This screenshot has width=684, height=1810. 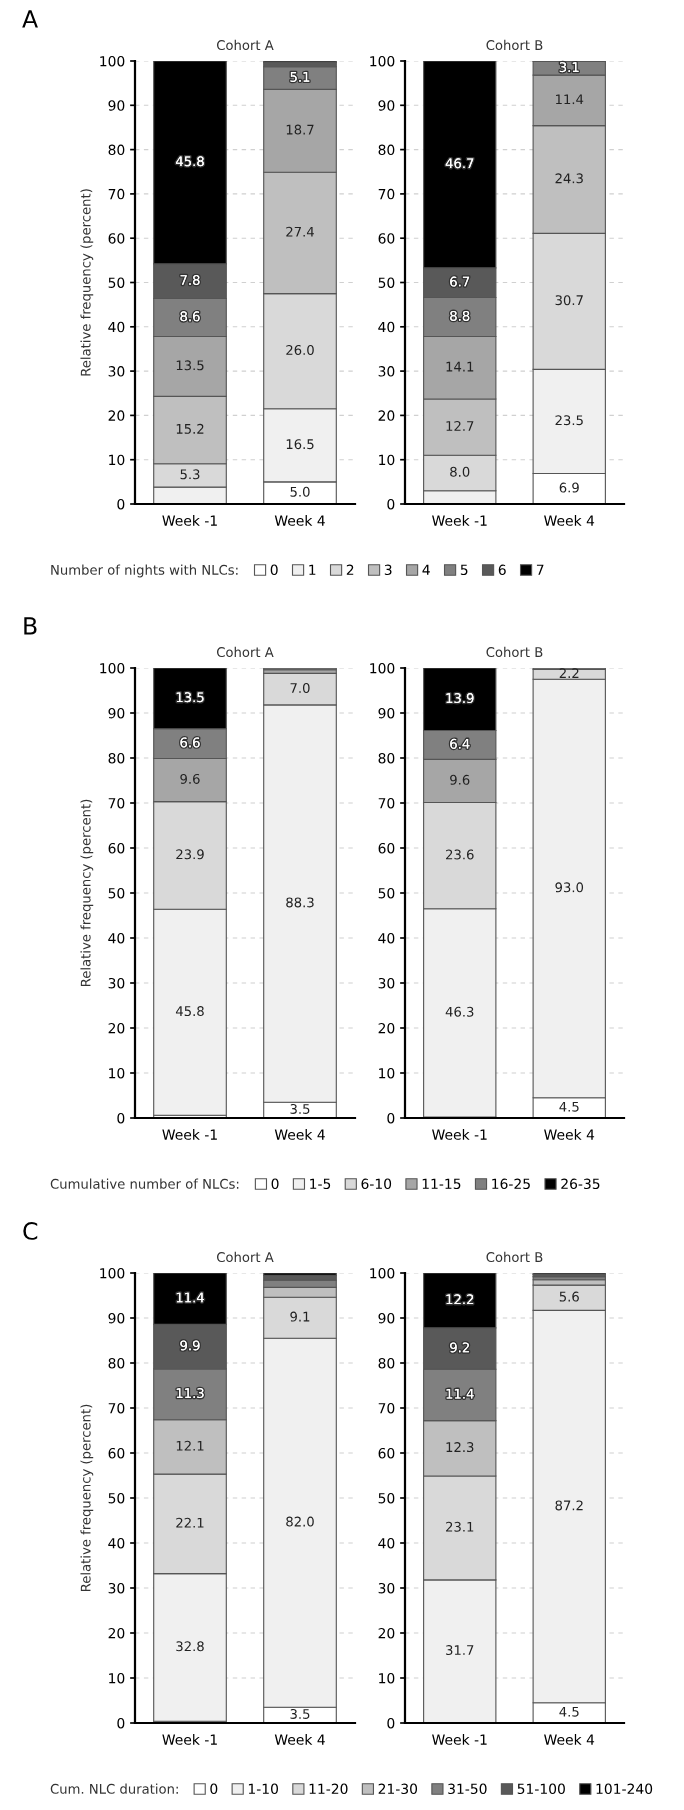 I want to click on data-label: 12.3, so click(x=460, y=1447).